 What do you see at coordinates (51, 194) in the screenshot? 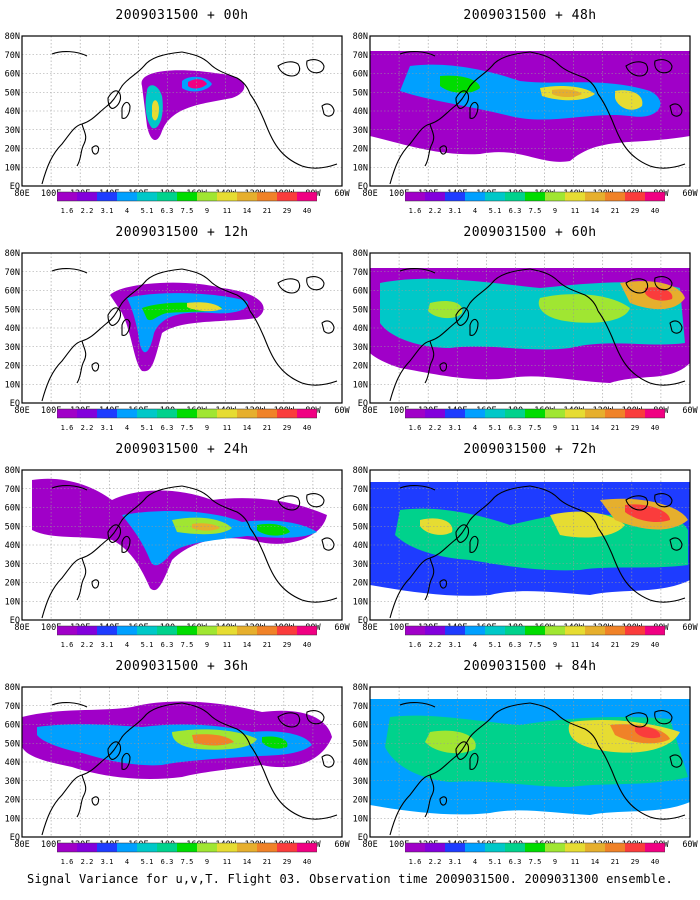
I see `lon-label: 100E` at bounding box center [51, 194].